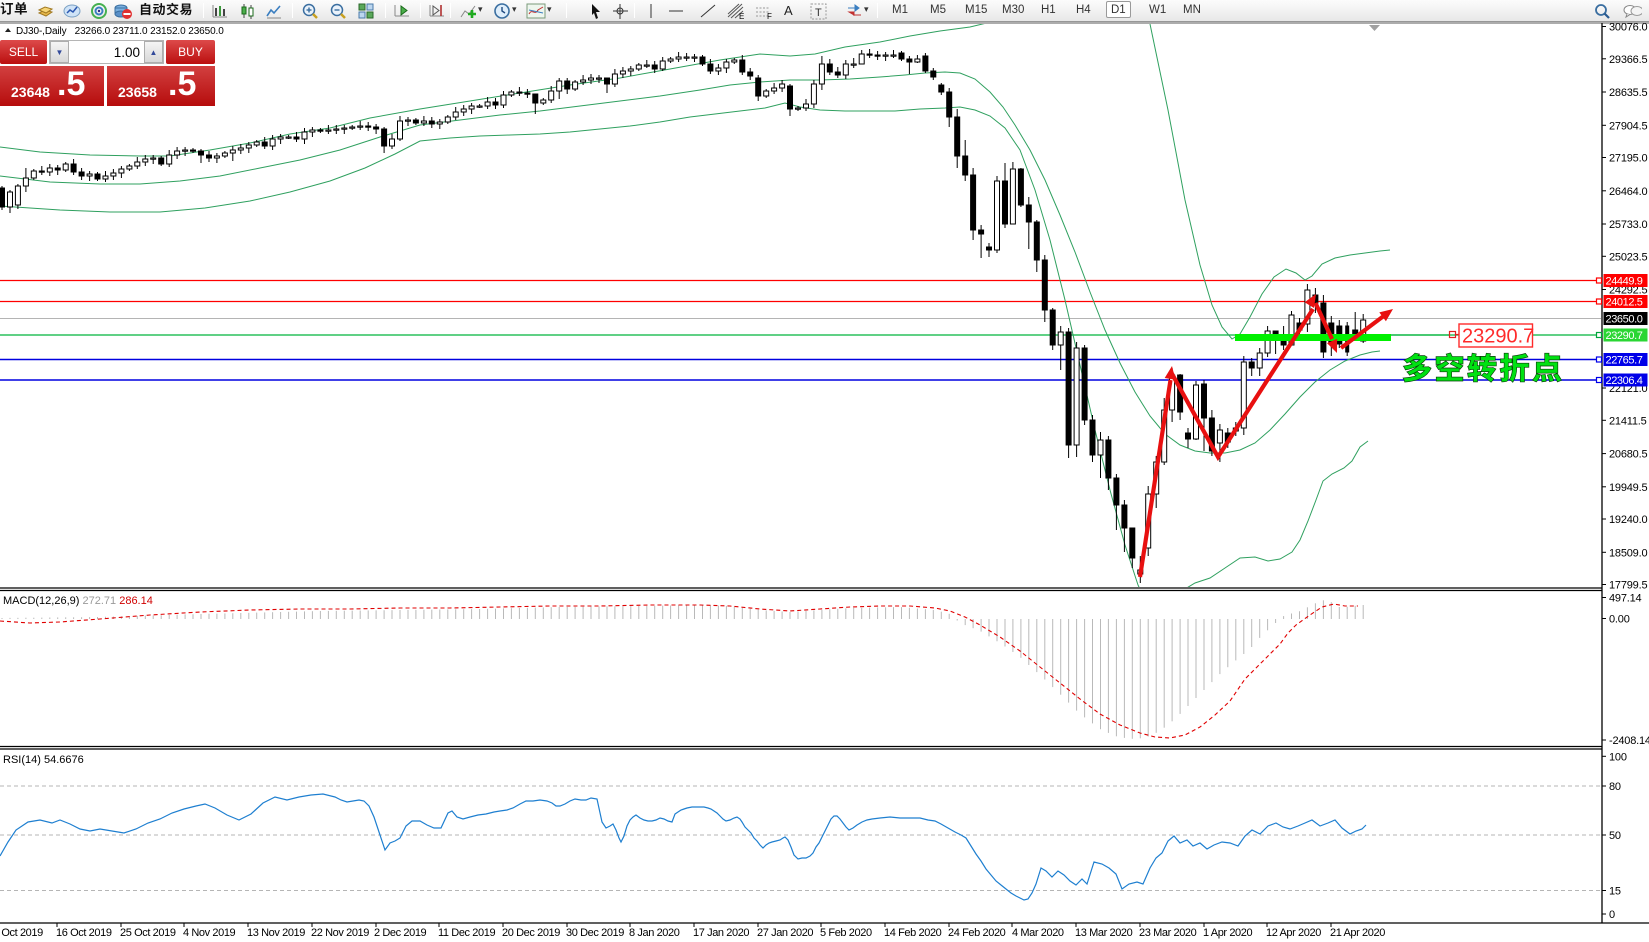 This screenshot has height=942, width=1649. Describe the element at coordinates (1628, 192) in the screenshot. I see `svg-text: 26464.0` at that location.